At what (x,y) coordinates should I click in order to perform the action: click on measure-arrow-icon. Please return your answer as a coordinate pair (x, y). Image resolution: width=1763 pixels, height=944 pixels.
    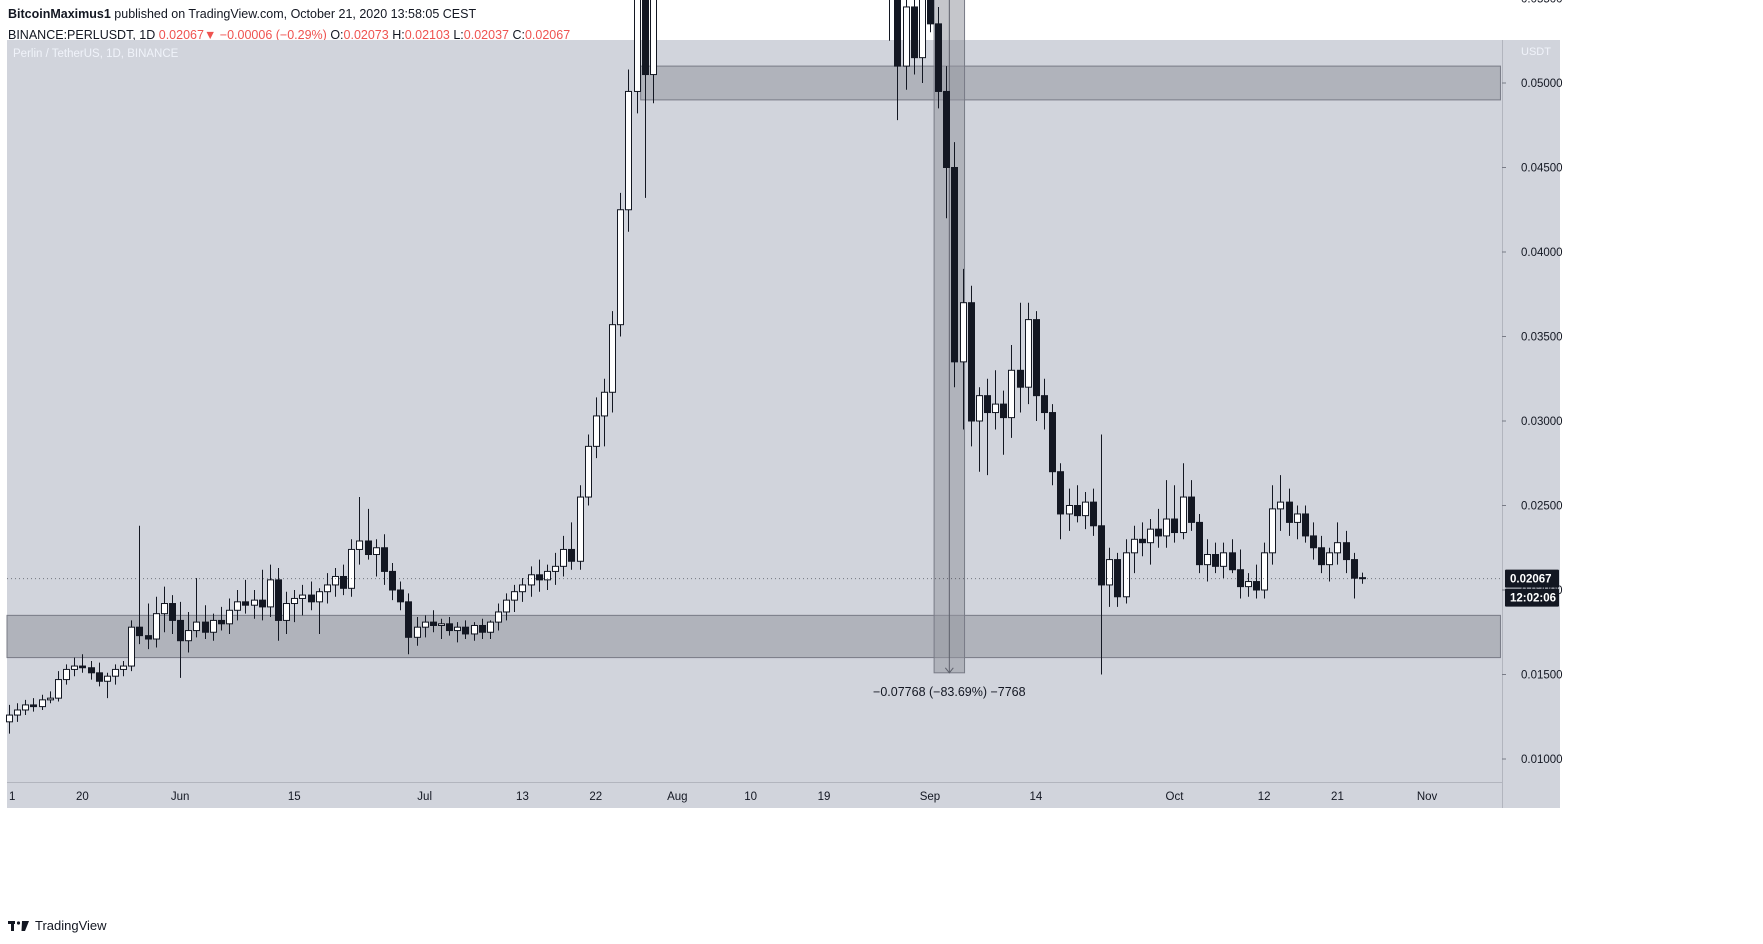
    Looking at the image, I should click on (949, 670).